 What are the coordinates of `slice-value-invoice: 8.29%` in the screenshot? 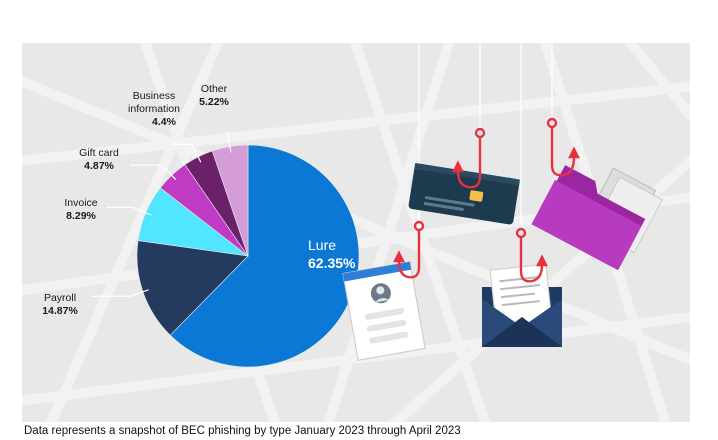 It's located at (81, 216).